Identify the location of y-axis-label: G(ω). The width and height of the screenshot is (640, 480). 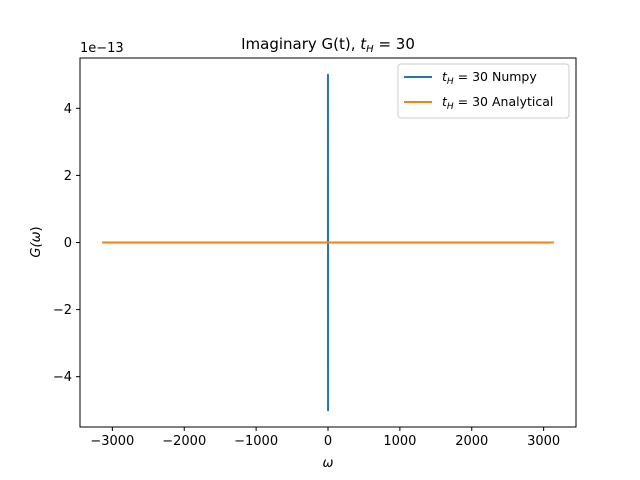
(36, 241).